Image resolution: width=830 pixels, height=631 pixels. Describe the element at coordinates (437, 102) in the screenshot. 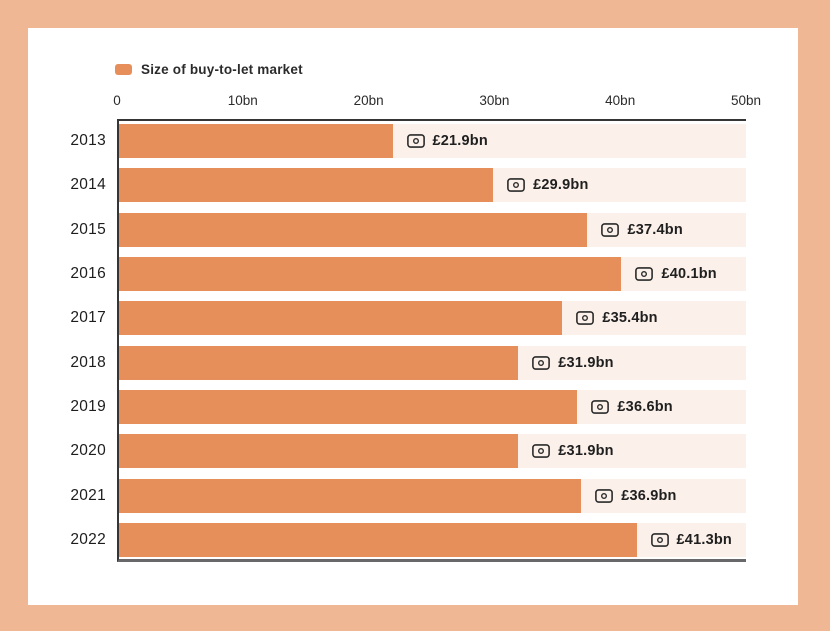

I see `x-axis: 0 10bn 20bn 30bn 40bn 50bn` at that location.